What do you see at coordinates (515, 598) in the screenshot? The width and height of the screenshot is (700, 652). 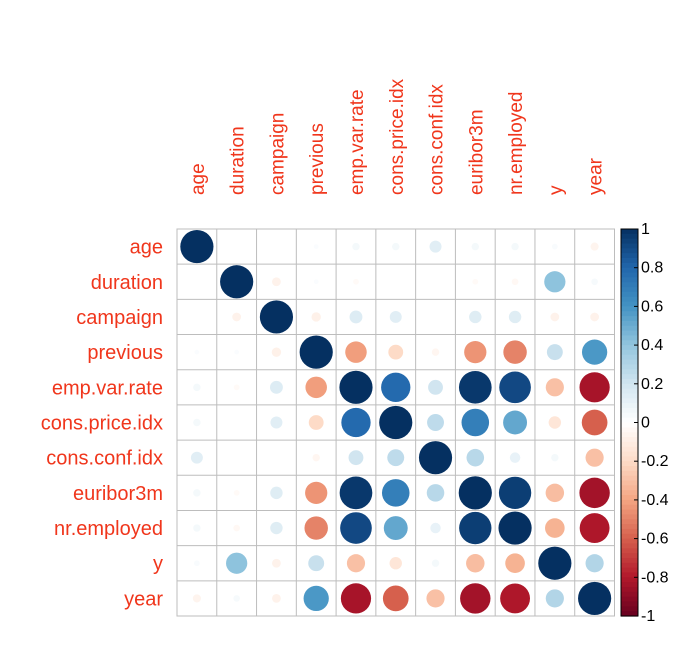 I see `corr-cell-year-nr.employed` at bounding box center [515, 598].